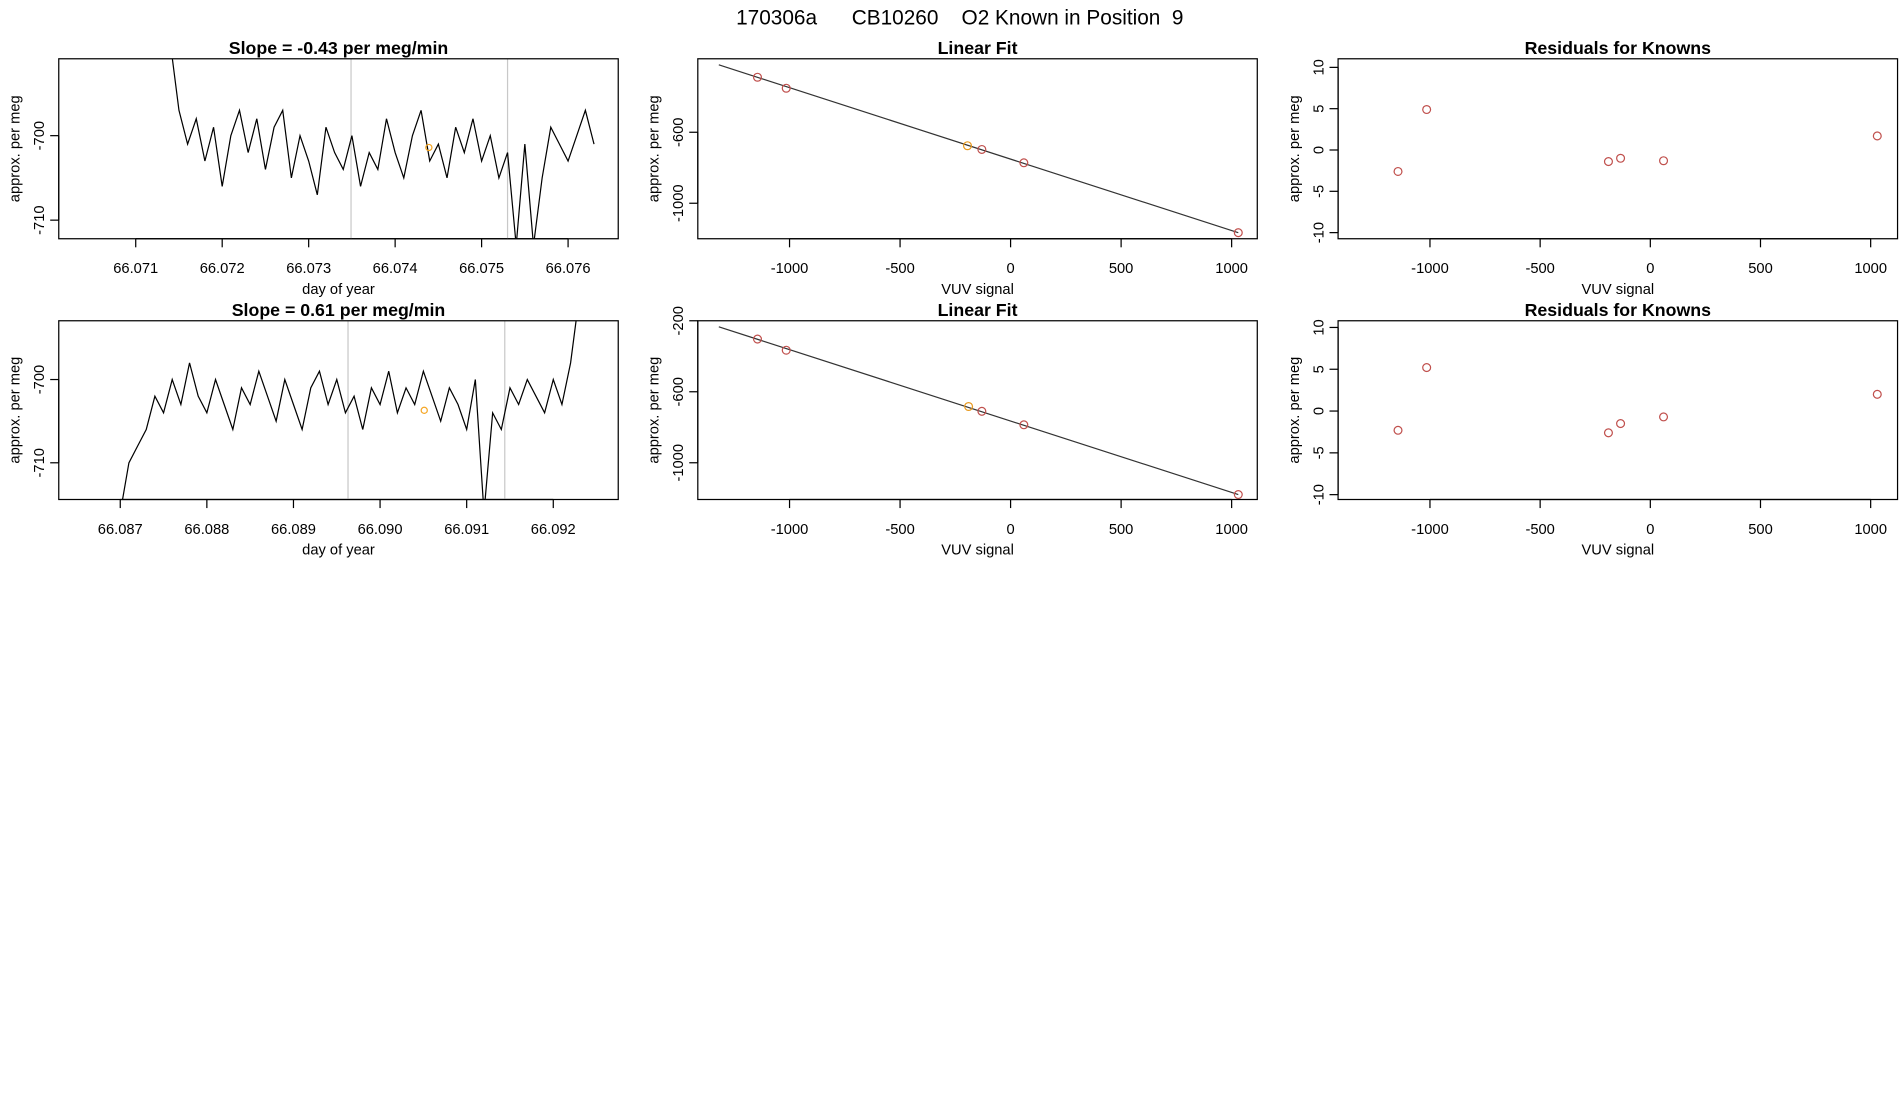 The height and width of the screenshot is (1100, 1900). I want to click on x-tick-label: 66.091, so click(466, 530).